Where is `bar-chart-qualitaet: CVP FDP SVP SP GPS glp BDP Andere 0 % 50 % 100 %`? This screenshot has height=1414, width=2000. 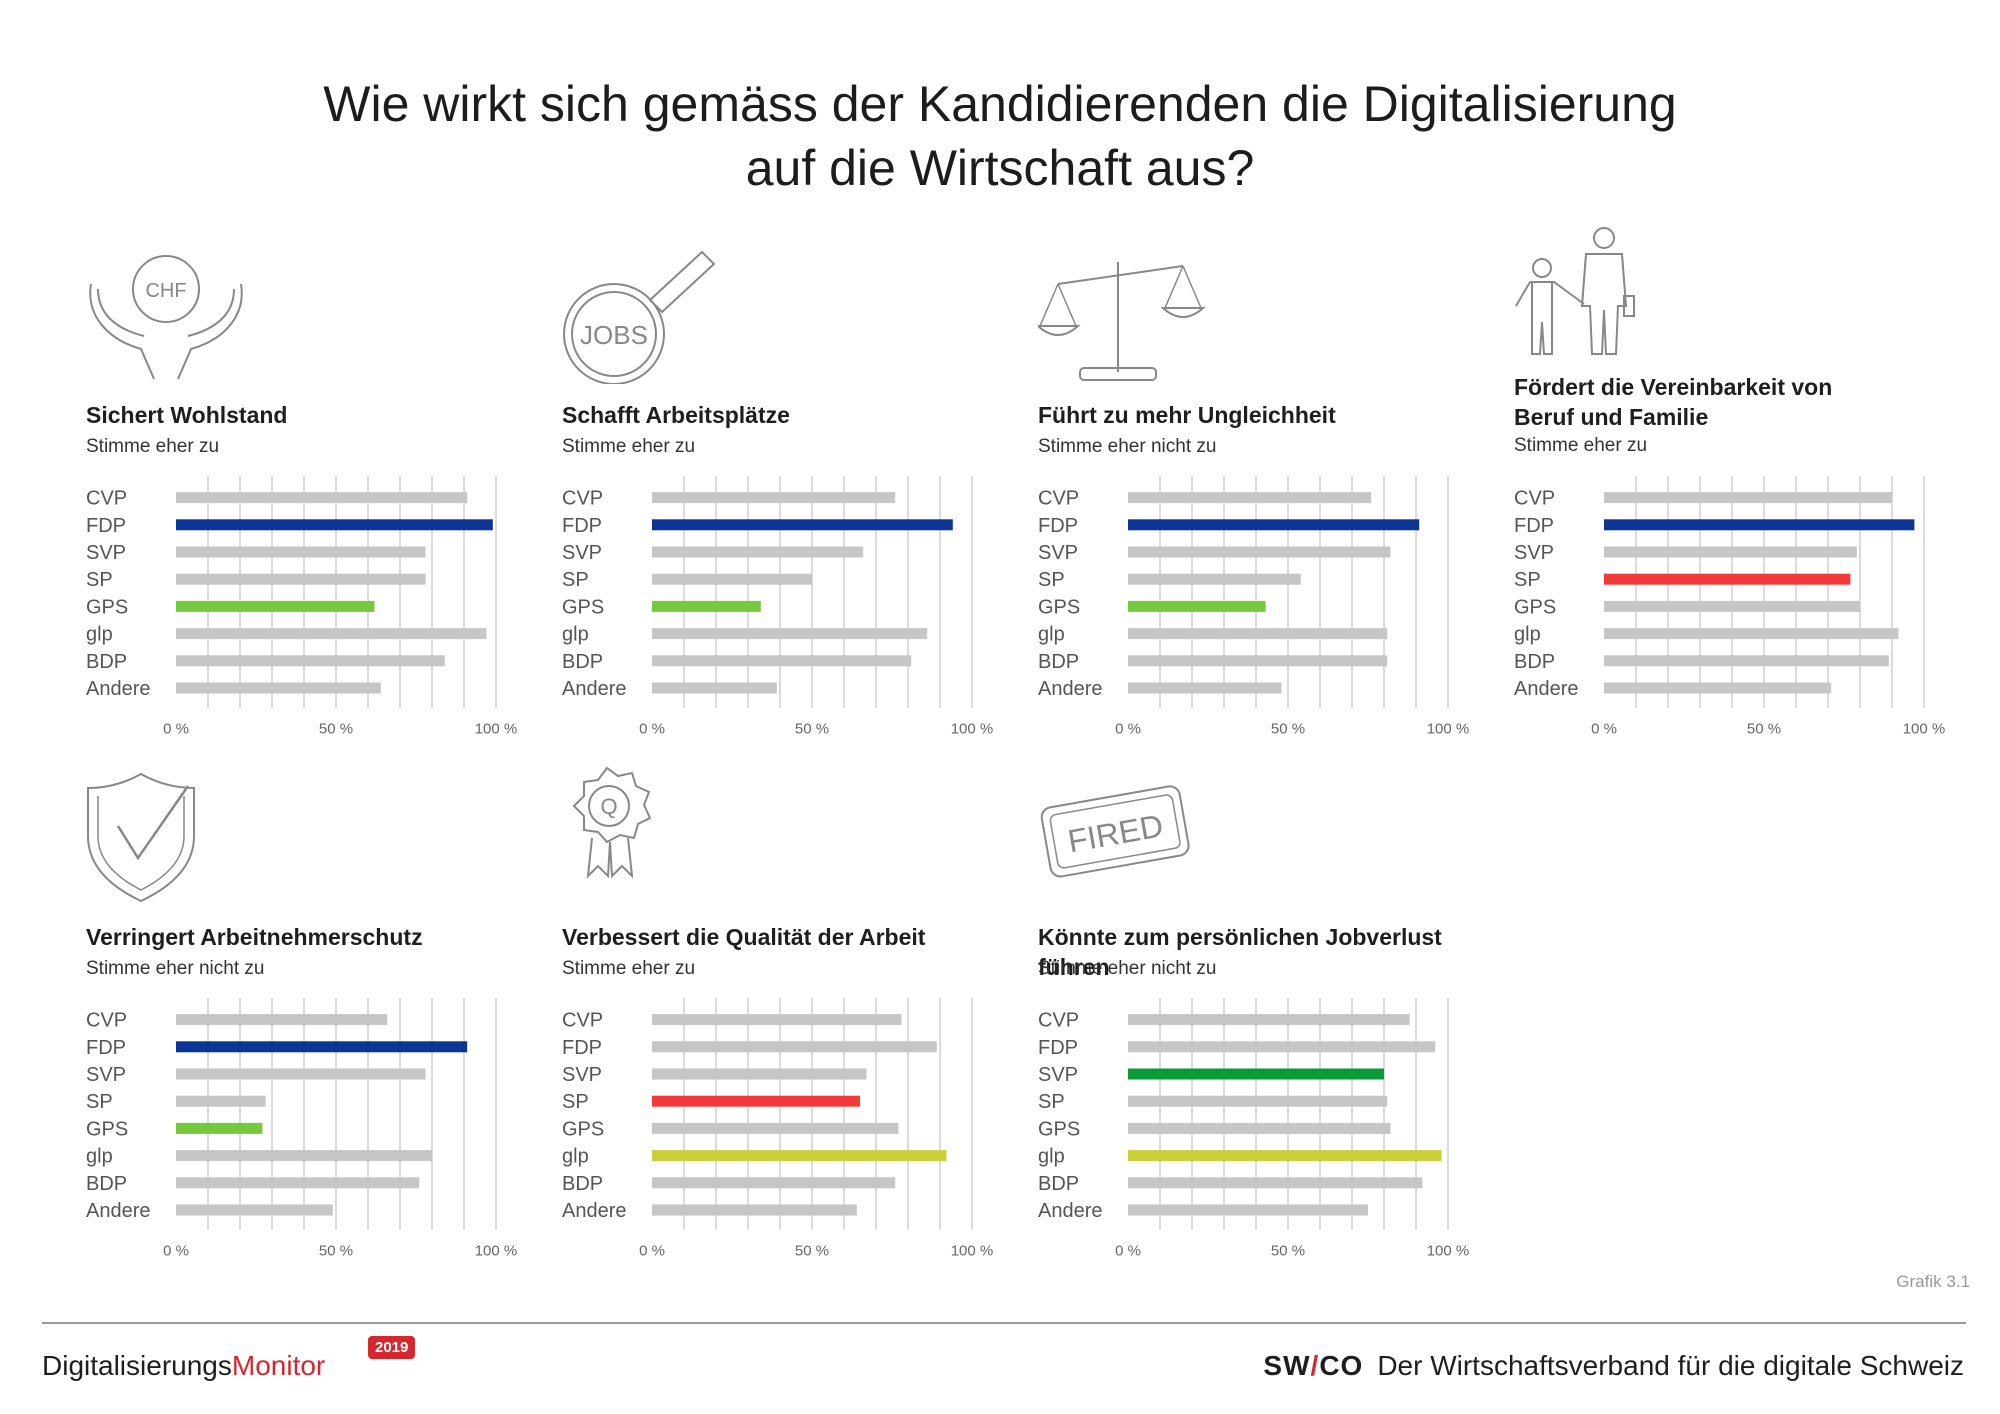
bar-chart-qualitaet: CVP FDP SVP SP GPS glp BDP Andere 0 % 50 % 100 % is located at coordinates (777, 1129).